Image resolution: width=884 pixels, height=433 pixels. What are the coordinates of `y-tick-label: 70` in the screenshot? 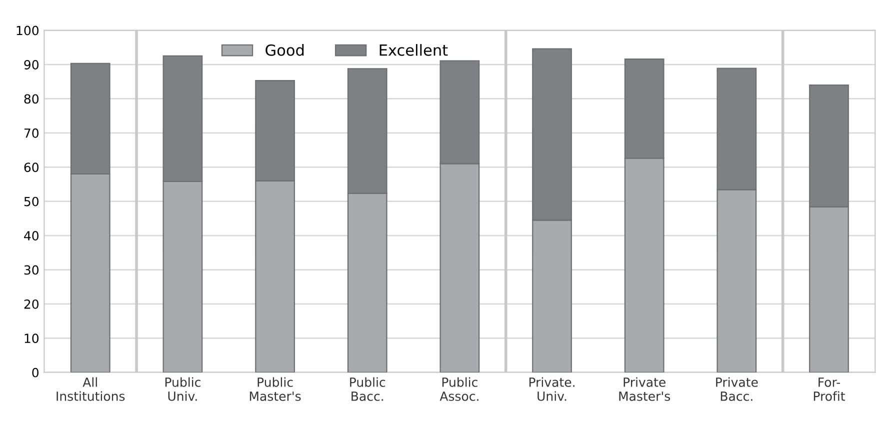 It's located at (31, 133).